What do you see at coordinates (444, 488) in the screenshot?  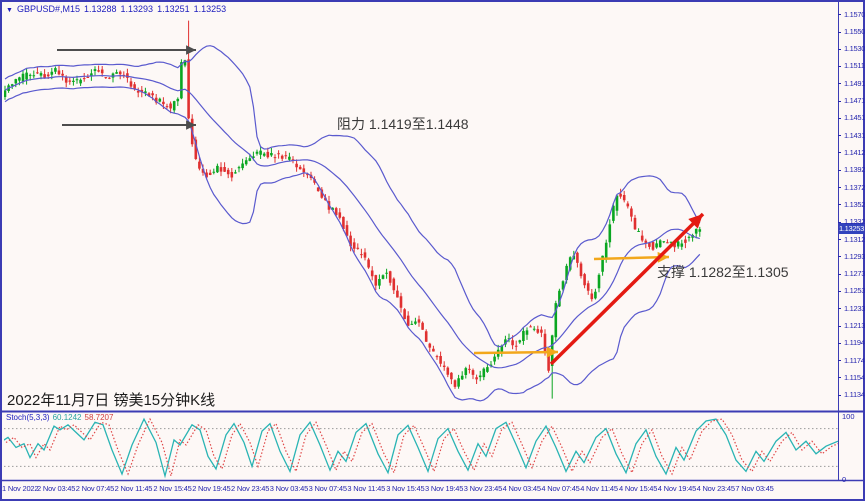 I see `time-axis-label: 3 Nov 19:45` at bounding box center [444, 488].